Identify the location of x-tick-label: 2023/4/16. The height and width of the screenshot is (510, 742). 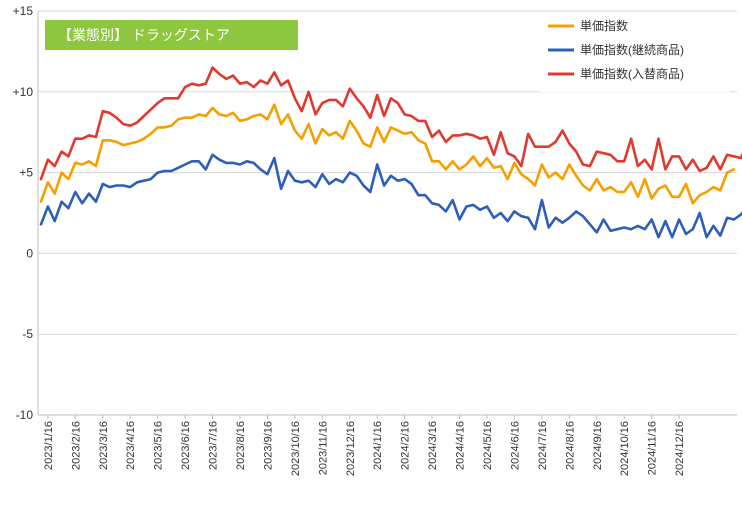
(131, 445).